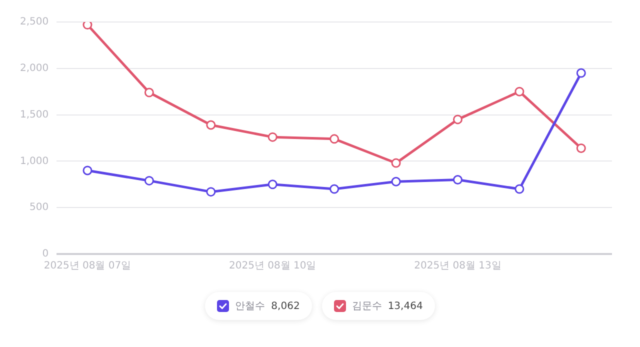  I want to click on x-tick-label: 2025년 08월 07일, so click(88, 266).